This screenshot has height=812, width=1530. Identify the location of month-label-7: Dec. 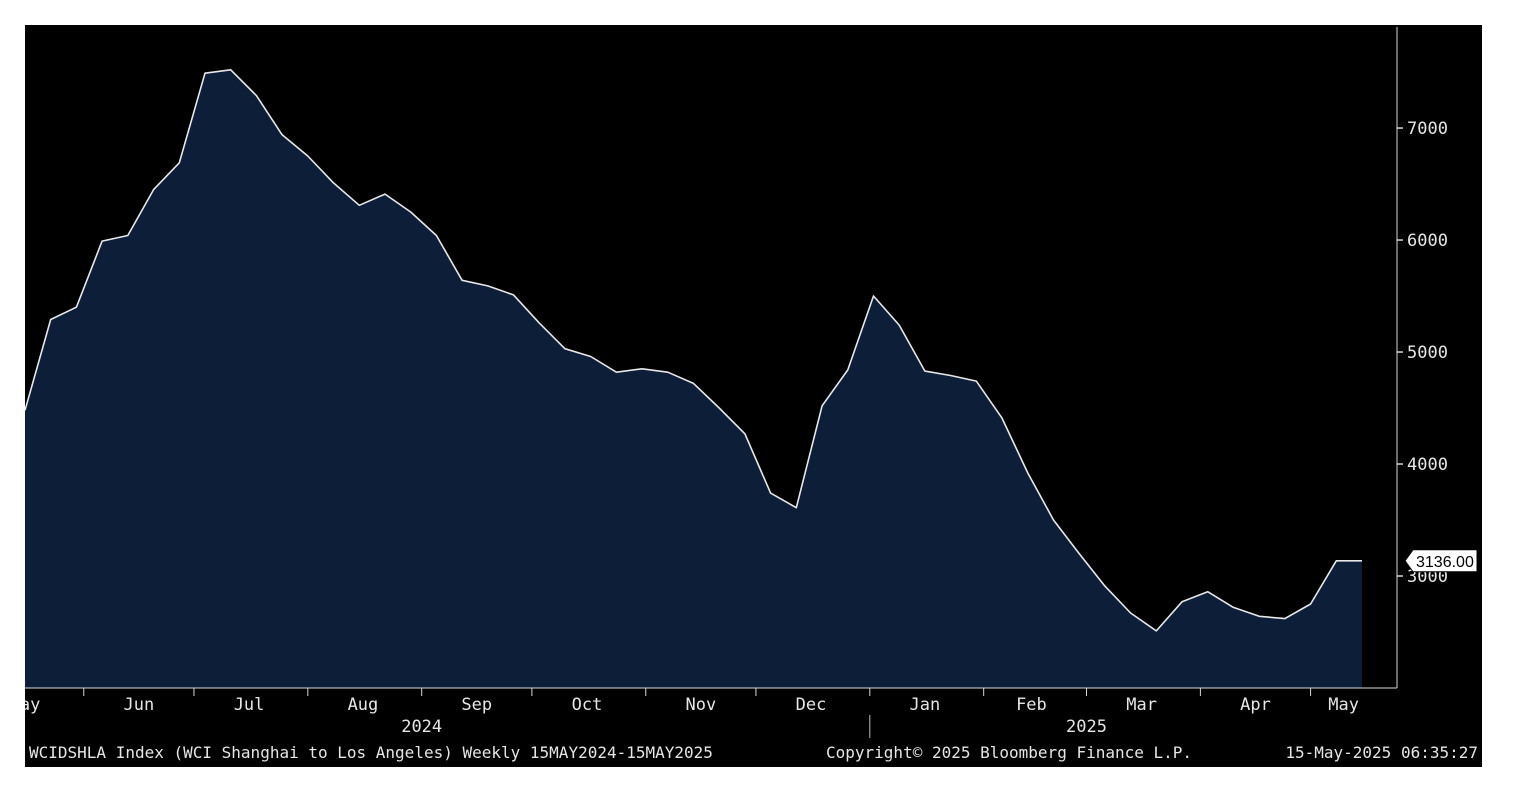
(811, 705).